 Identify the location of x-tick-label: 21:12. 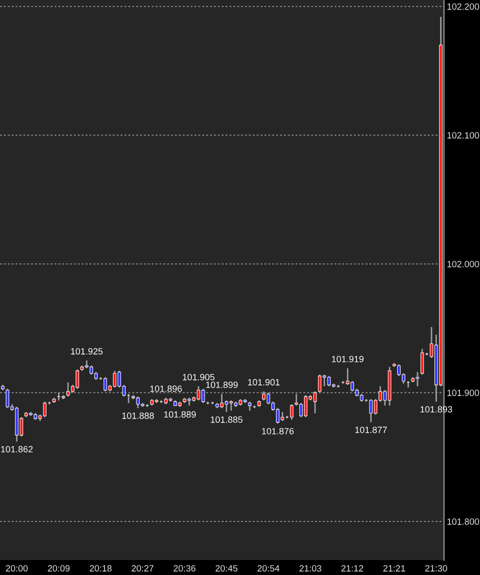
(352, 568).